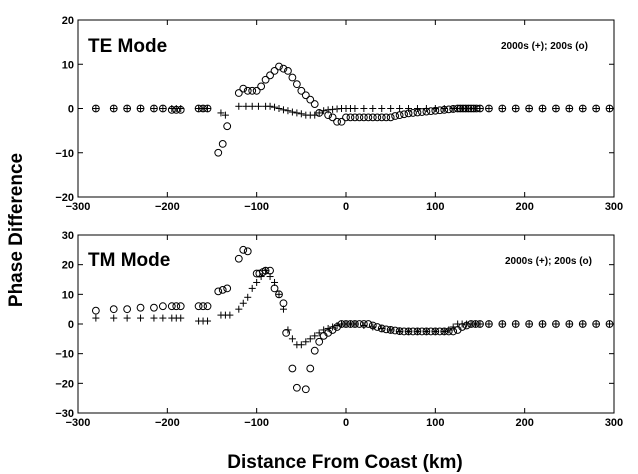 This screenshot has height=474, width=638. Describe the element at coordinates (64, 414) in the screenshot. I see `tm-ytick-label: −30` at that location.